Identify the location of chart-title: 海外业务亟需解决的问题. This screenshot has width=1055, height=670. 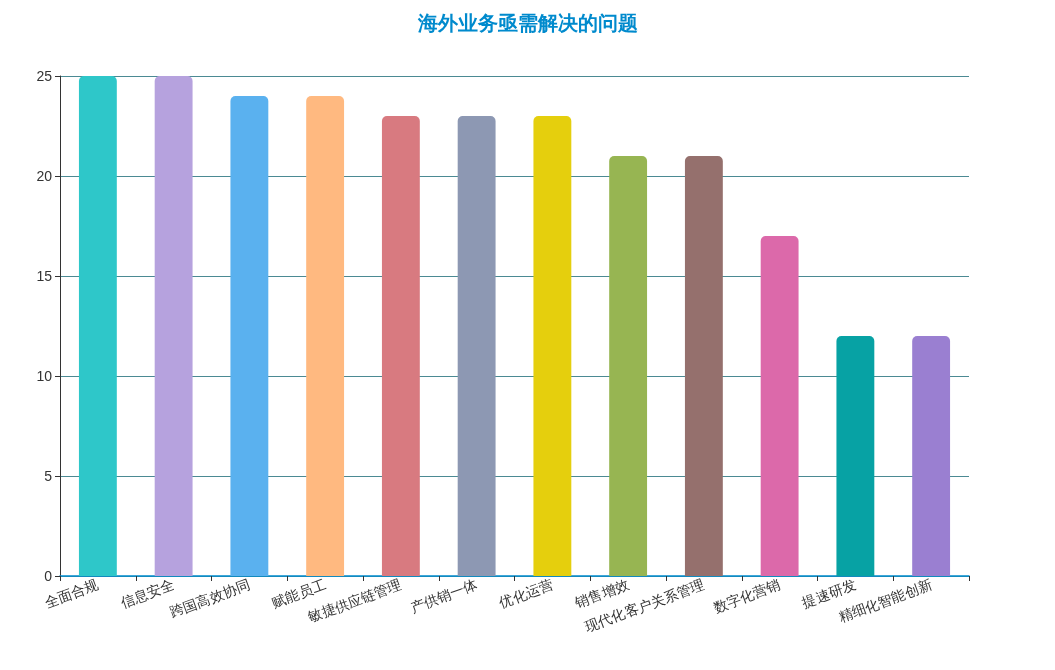
(527, 23).